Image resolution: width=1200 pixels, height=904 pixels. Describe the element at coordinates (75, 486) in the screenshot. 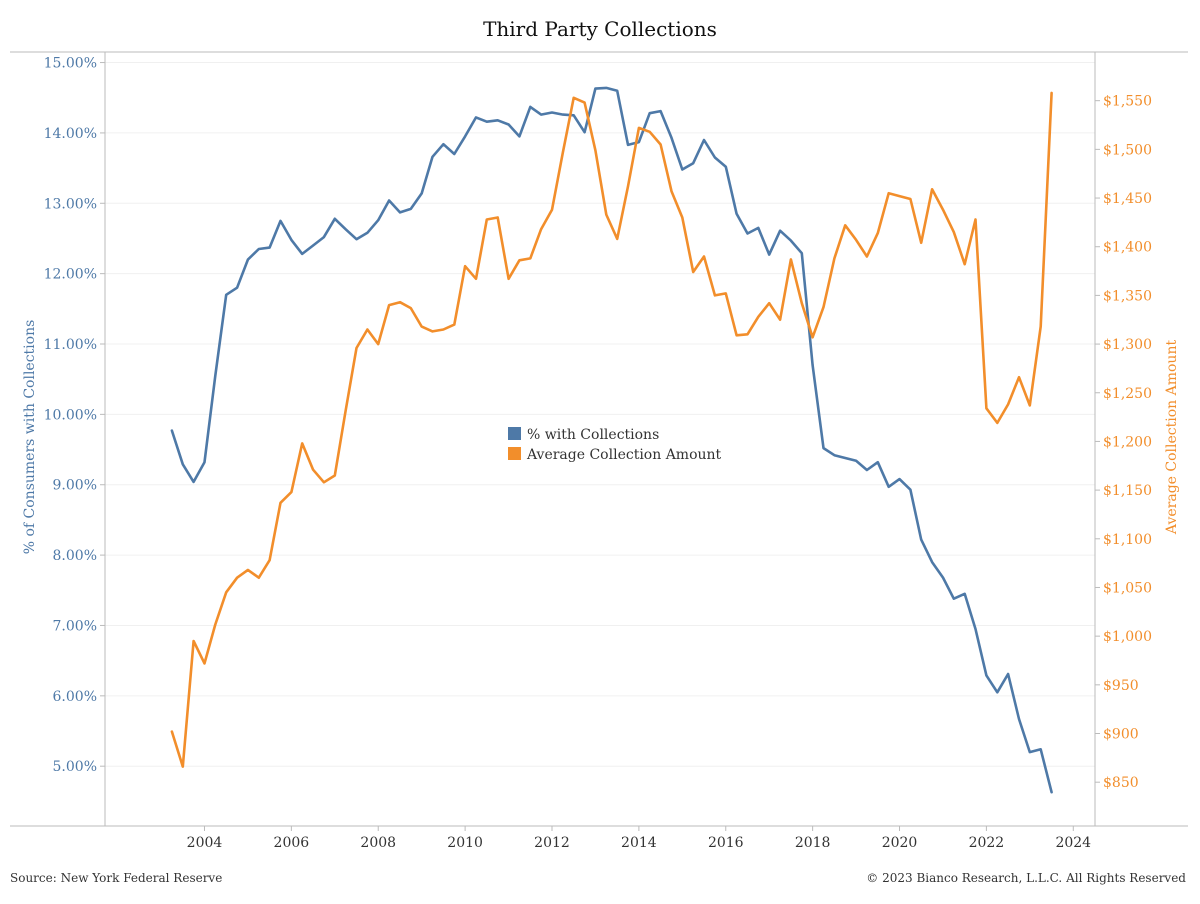

I see `left-tick-label: 9.00%` at that location.